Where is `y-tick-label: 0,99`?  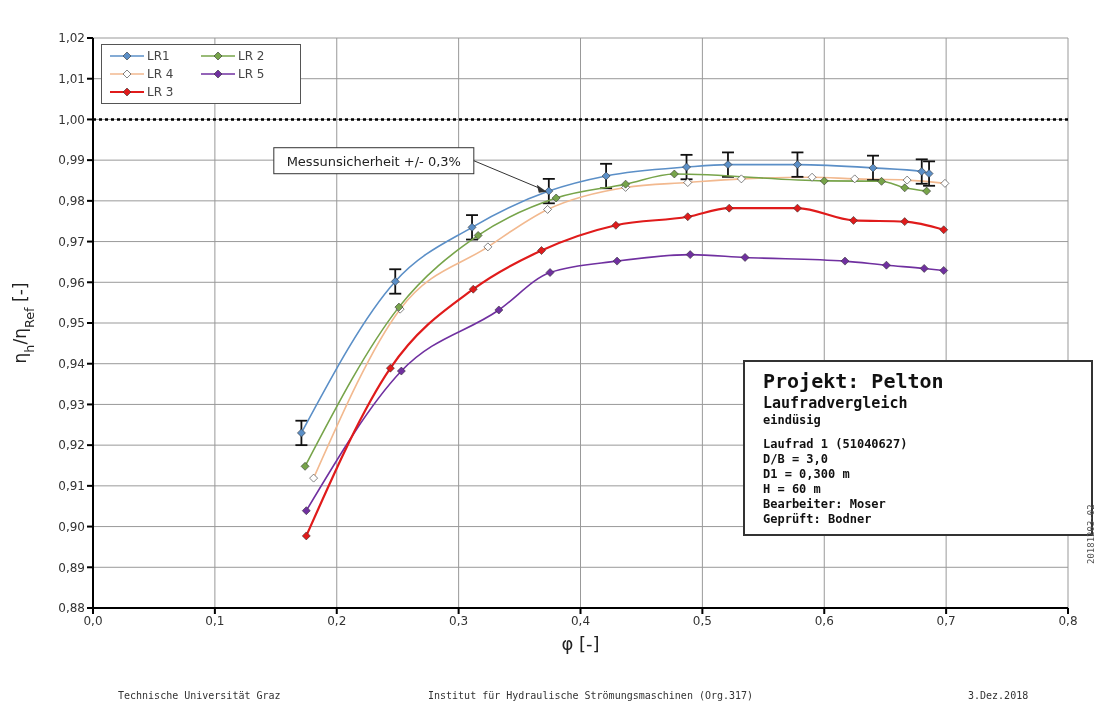 y-tick-label: 0,99 is located at coordinates (71, 160).